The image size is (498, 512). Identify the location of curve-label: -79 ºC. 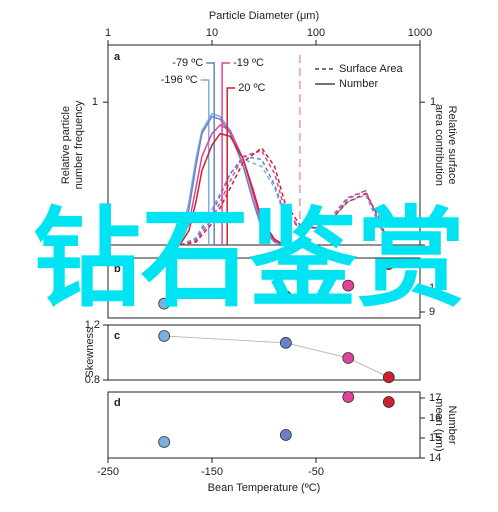
(187, 63).